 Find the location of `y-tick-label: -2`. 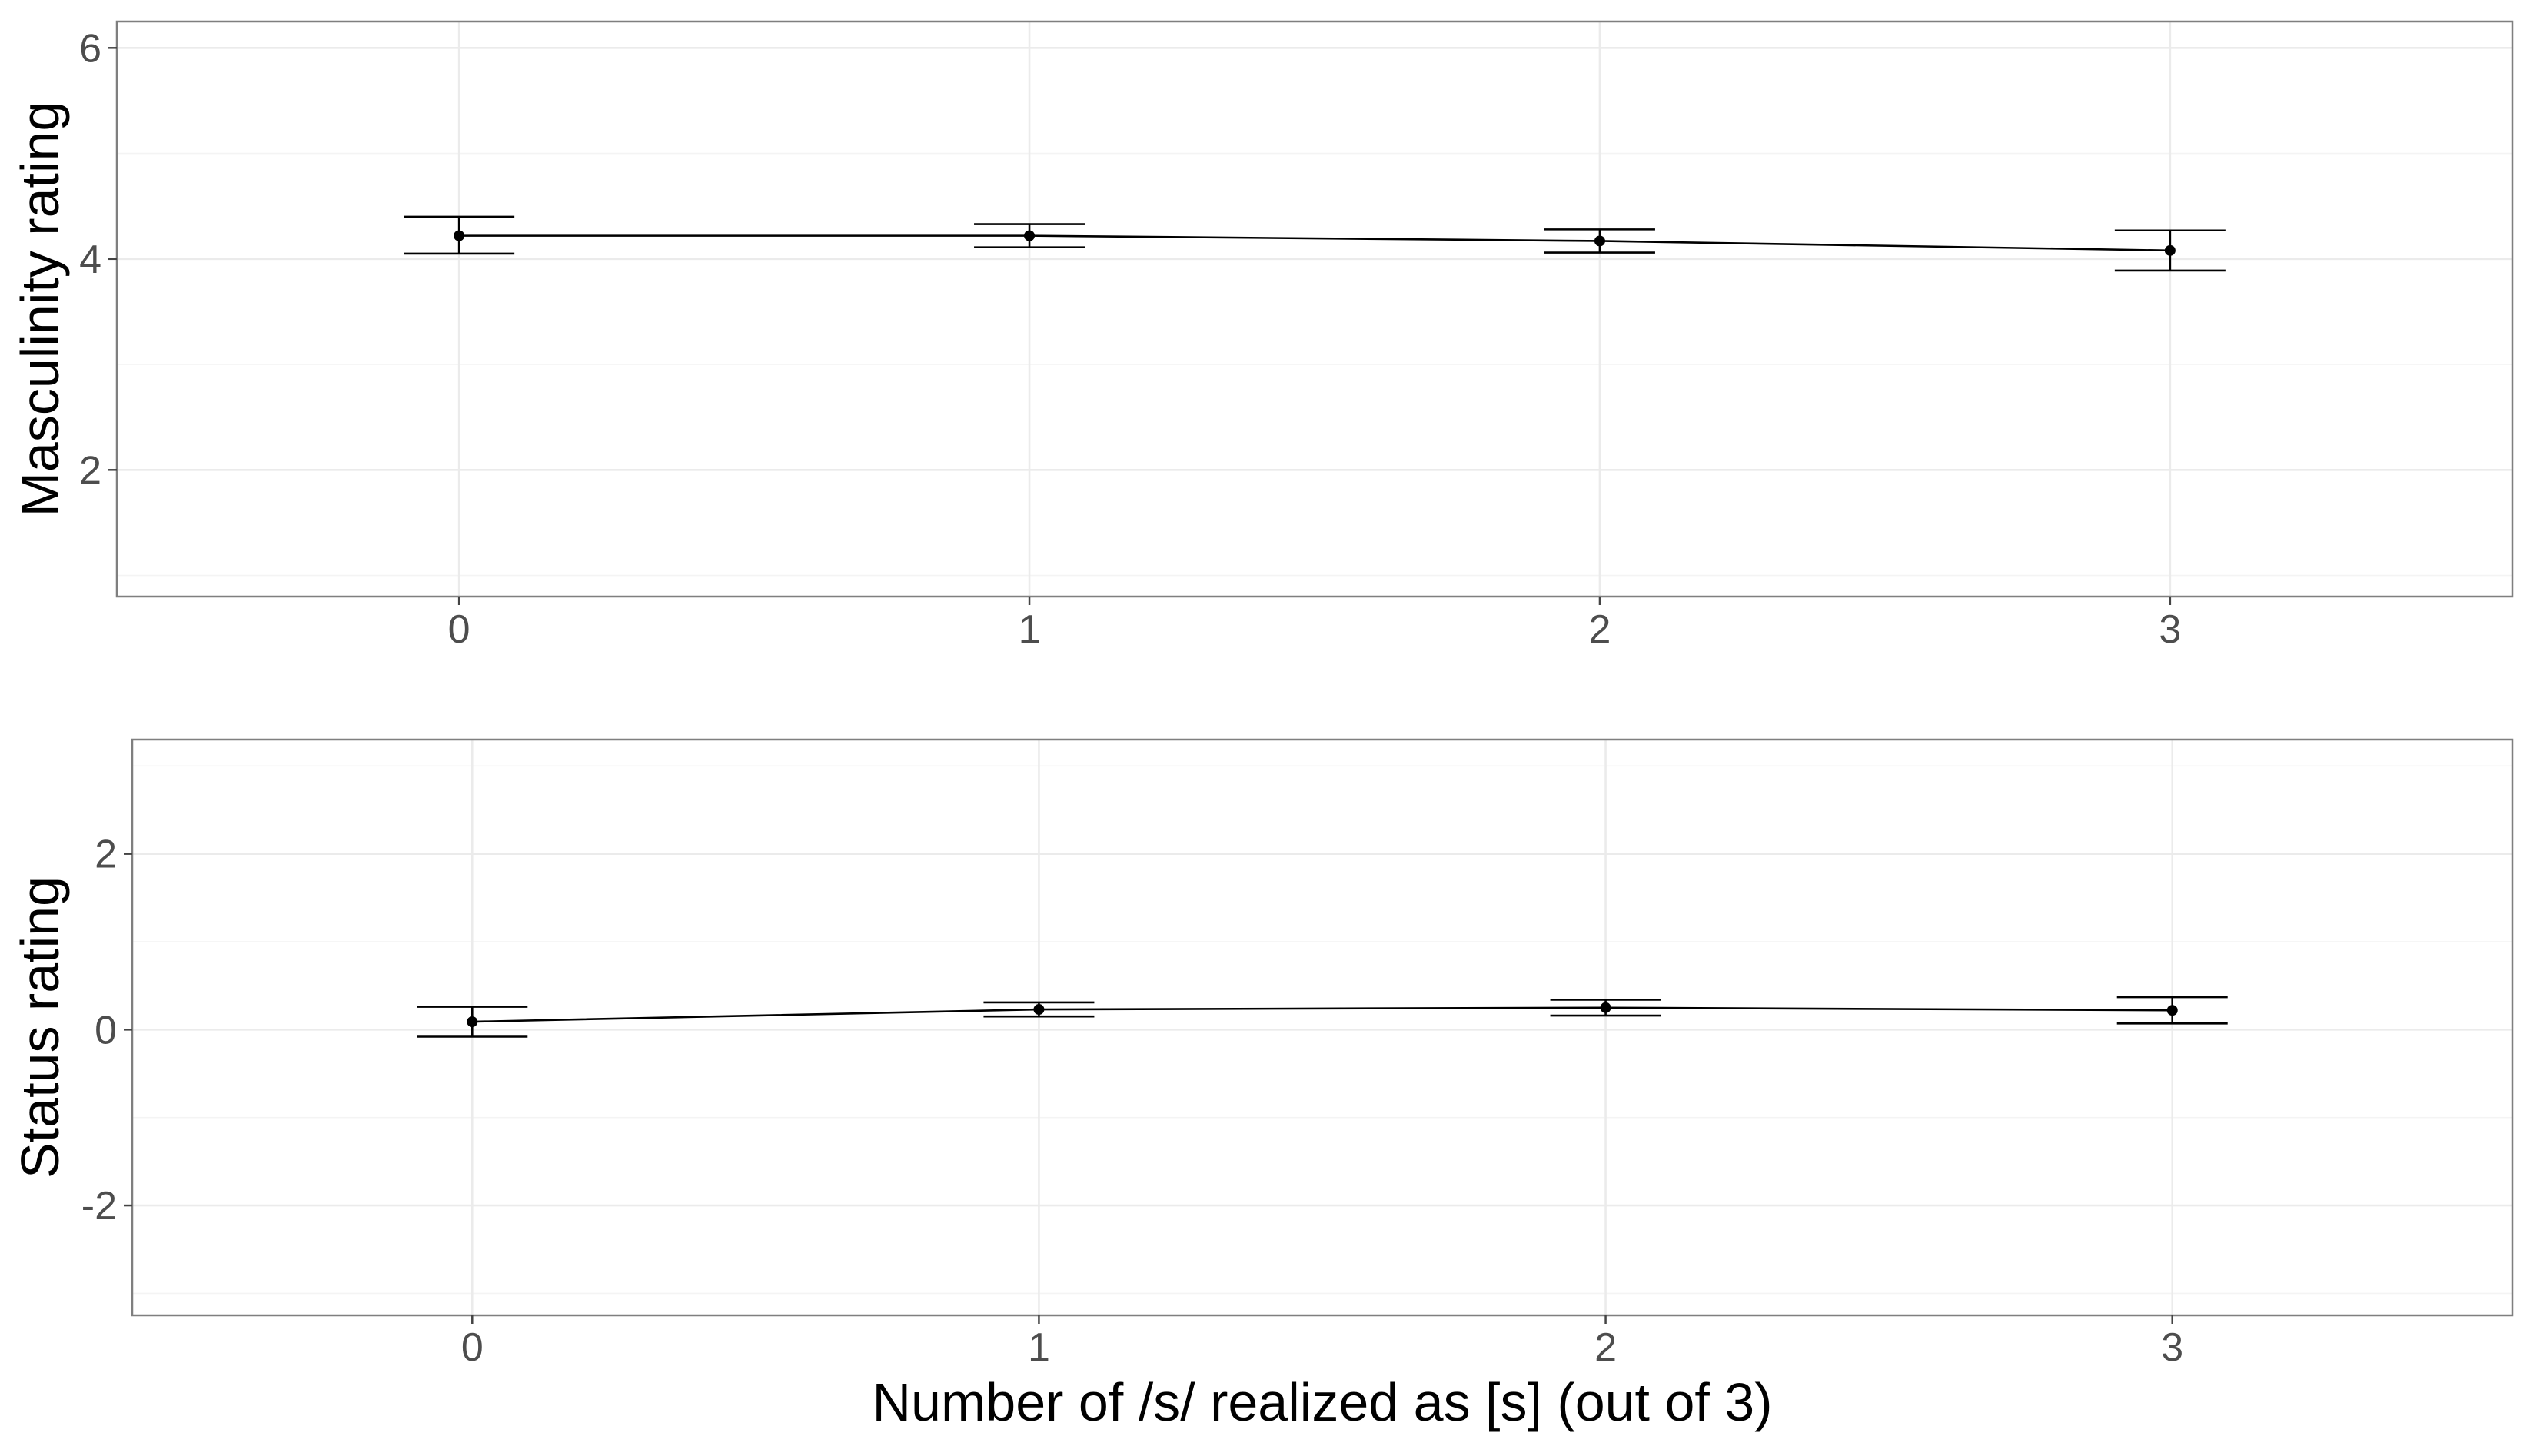

y-tick-label: -2 is located at coordinates (99, 1206).